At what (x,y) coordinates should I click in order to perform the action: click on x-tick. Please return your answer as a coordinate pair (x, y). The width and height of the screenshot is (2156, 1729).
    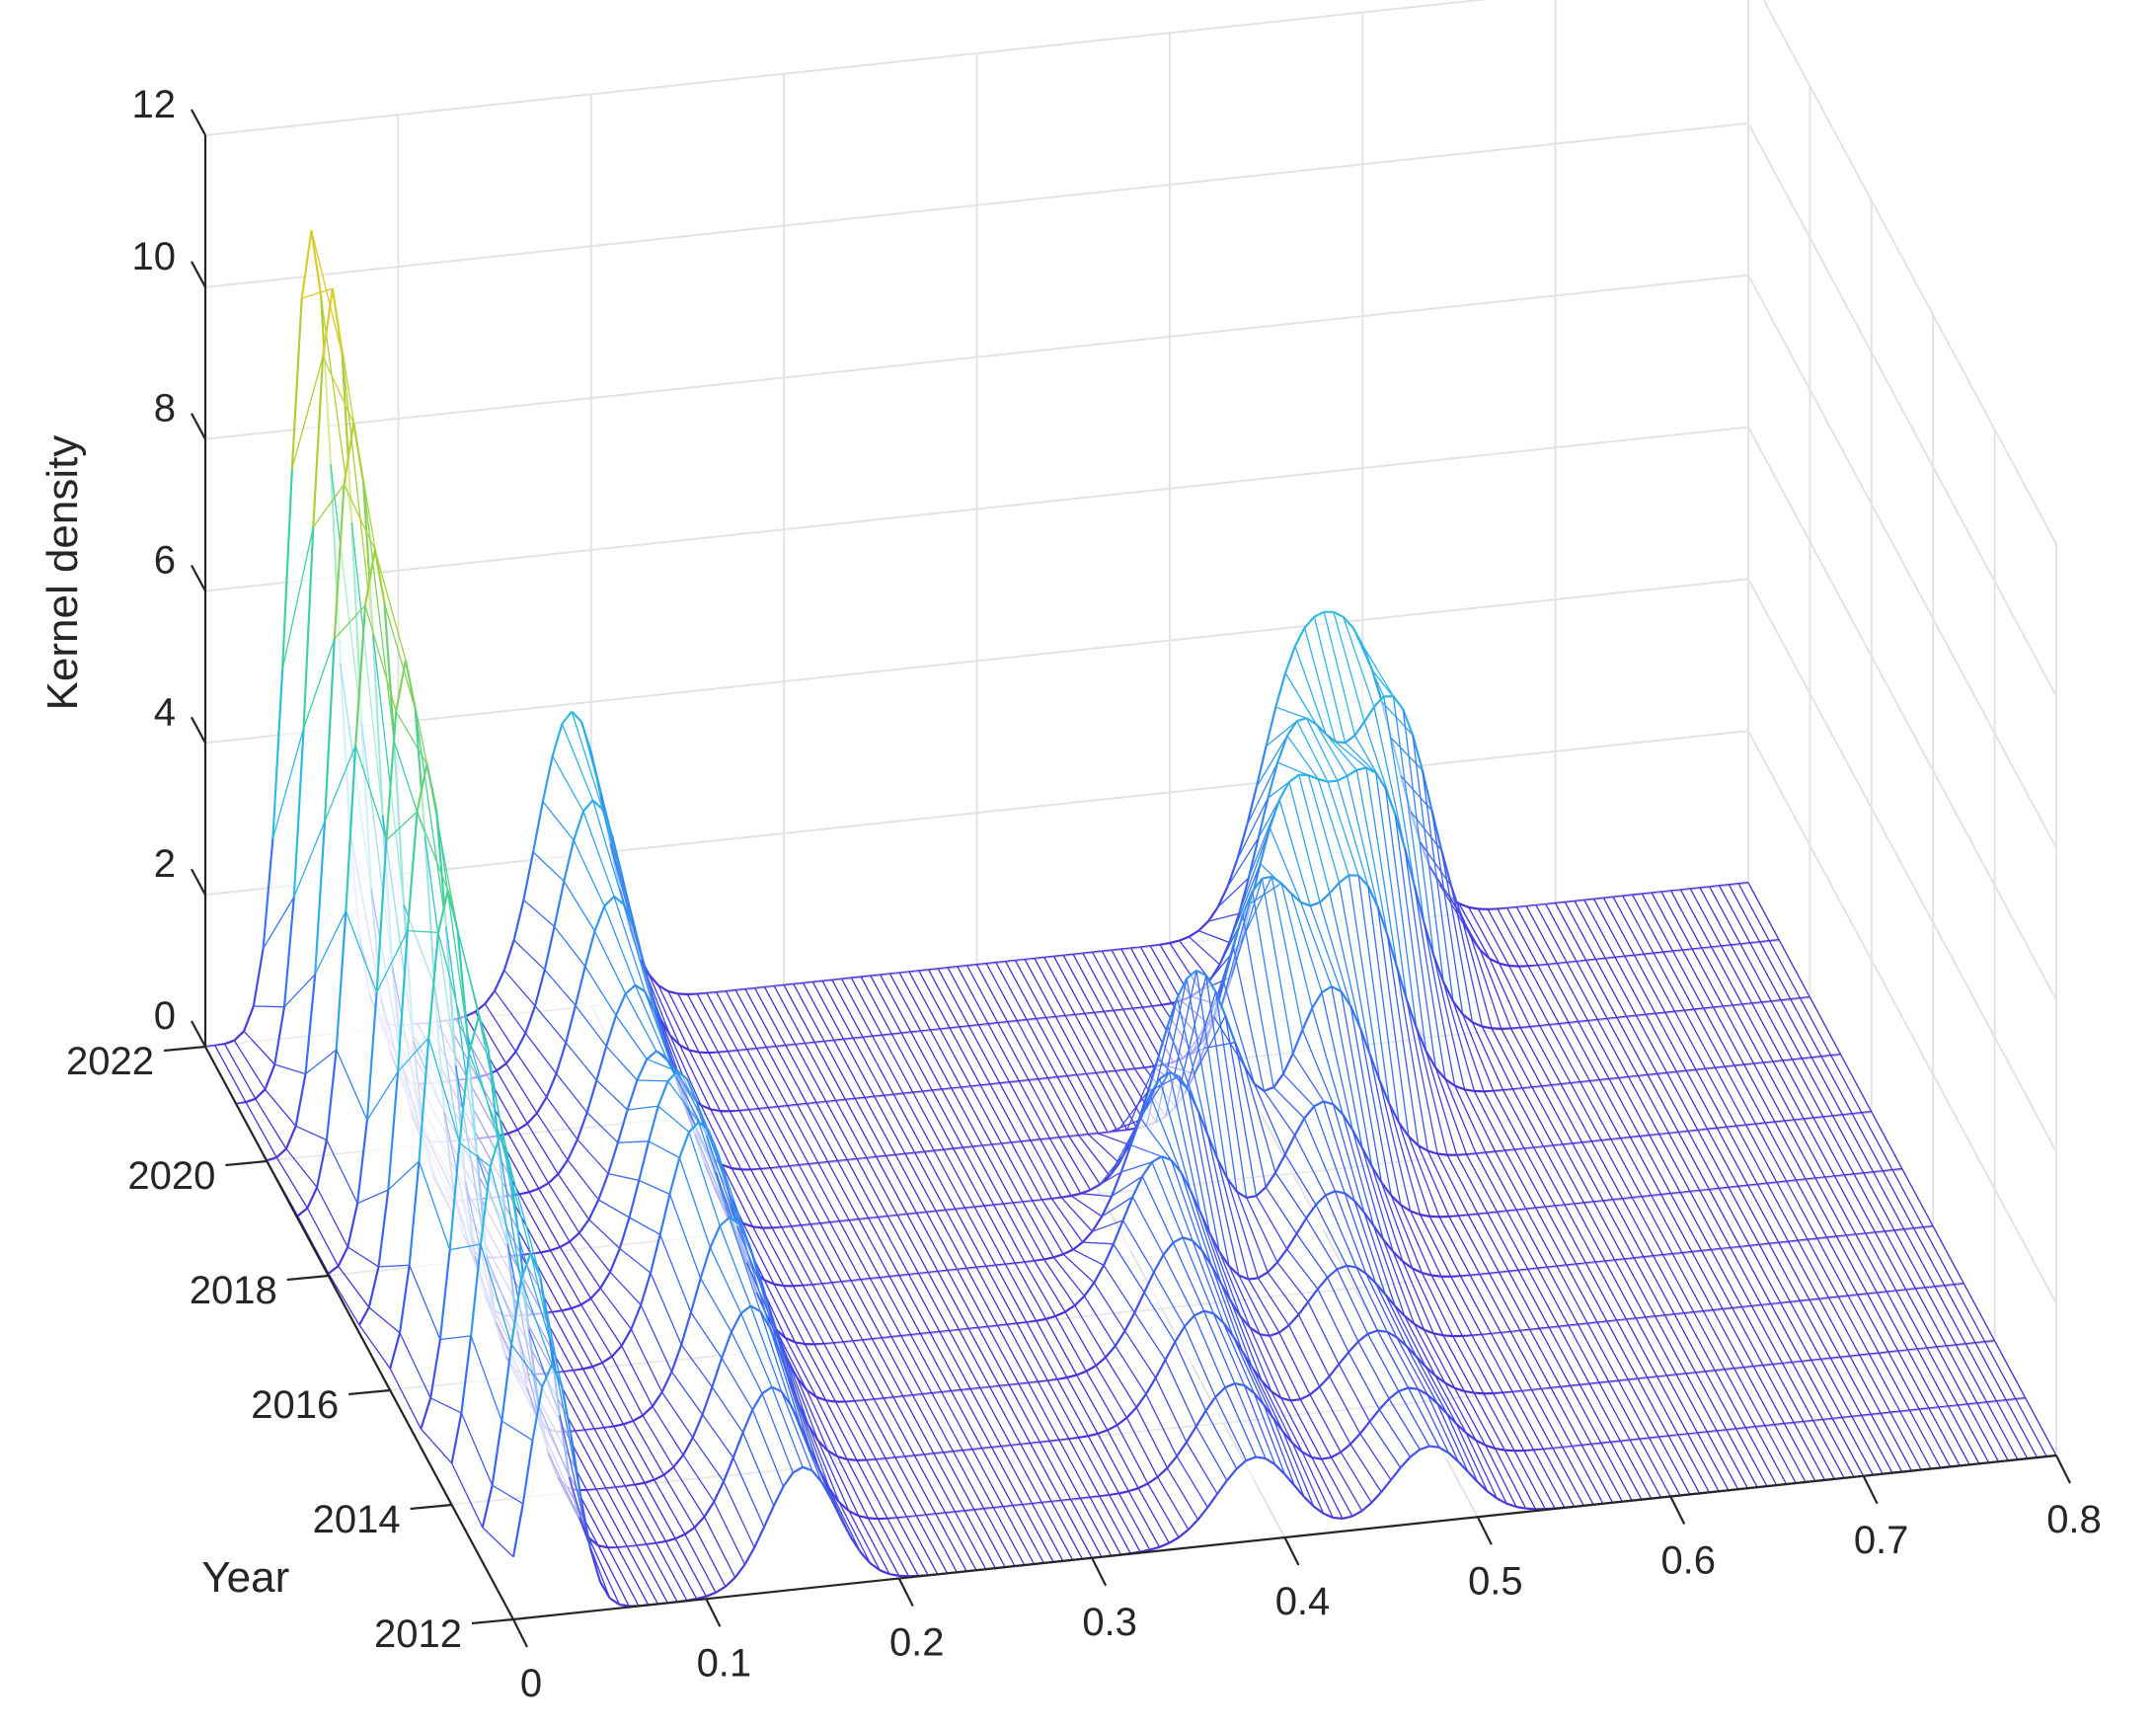
    Looking at the image, I should click on (1291, 1551).